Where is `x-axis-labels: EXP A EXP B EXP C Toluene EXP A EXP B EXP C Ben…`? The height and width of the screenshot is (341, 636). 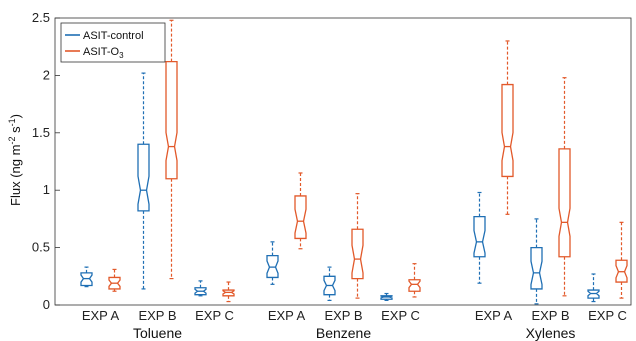
x-axis-labels: EXP A EXP B EXP C Toluene EXP A EXP B EXP C Ben… is located at coordinates (354, 324).